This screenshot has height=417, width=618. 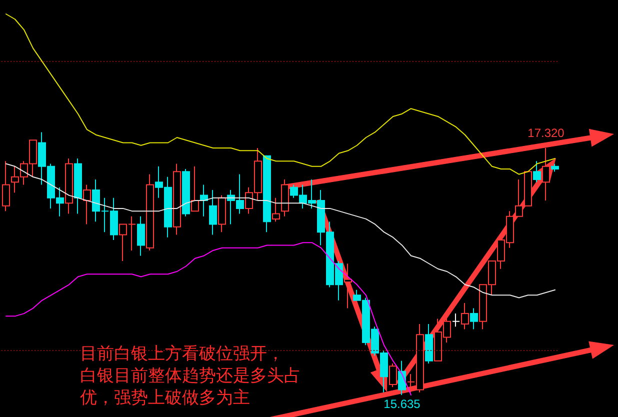 I want to click on annotation: 优，强势上破做多为主, so click(x=165, y=397).